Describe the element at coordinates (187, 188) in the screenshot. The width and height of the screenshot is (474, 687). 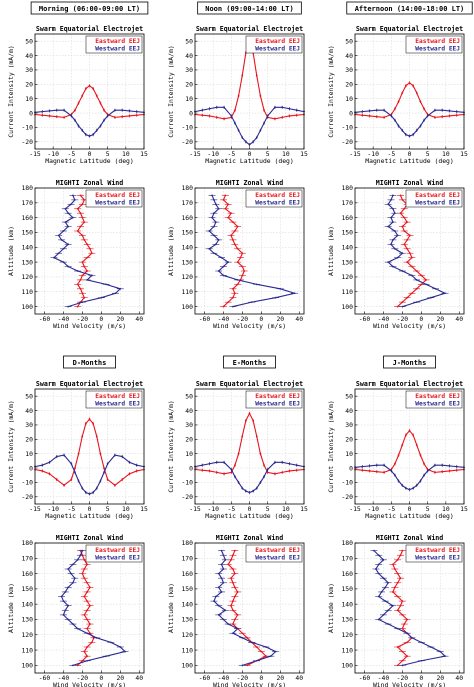
I see `y-tick-label: 180` at that location.